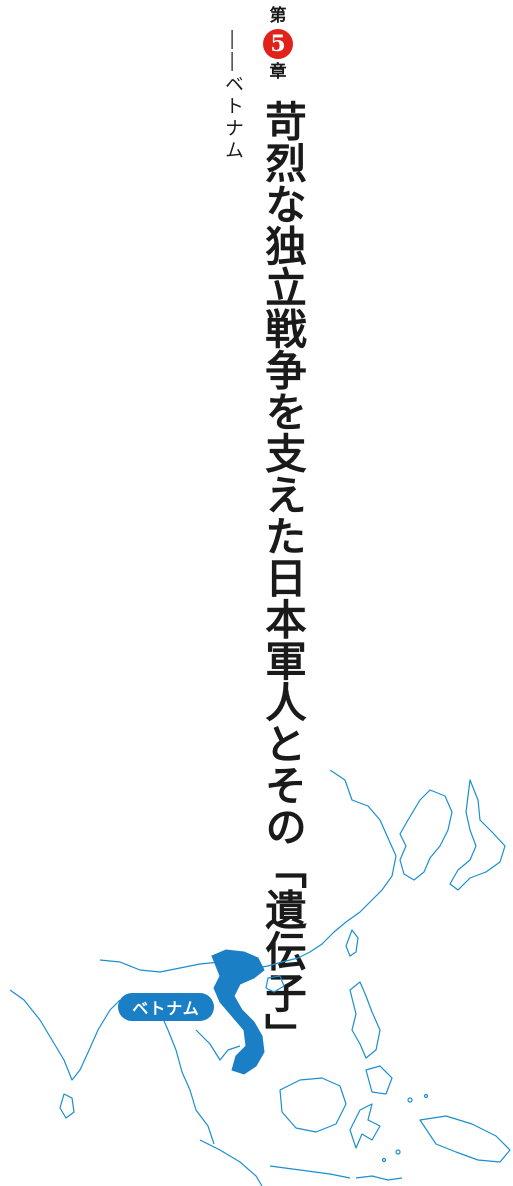  I want to click on chapter-suffix: 章, so click(278, 72).